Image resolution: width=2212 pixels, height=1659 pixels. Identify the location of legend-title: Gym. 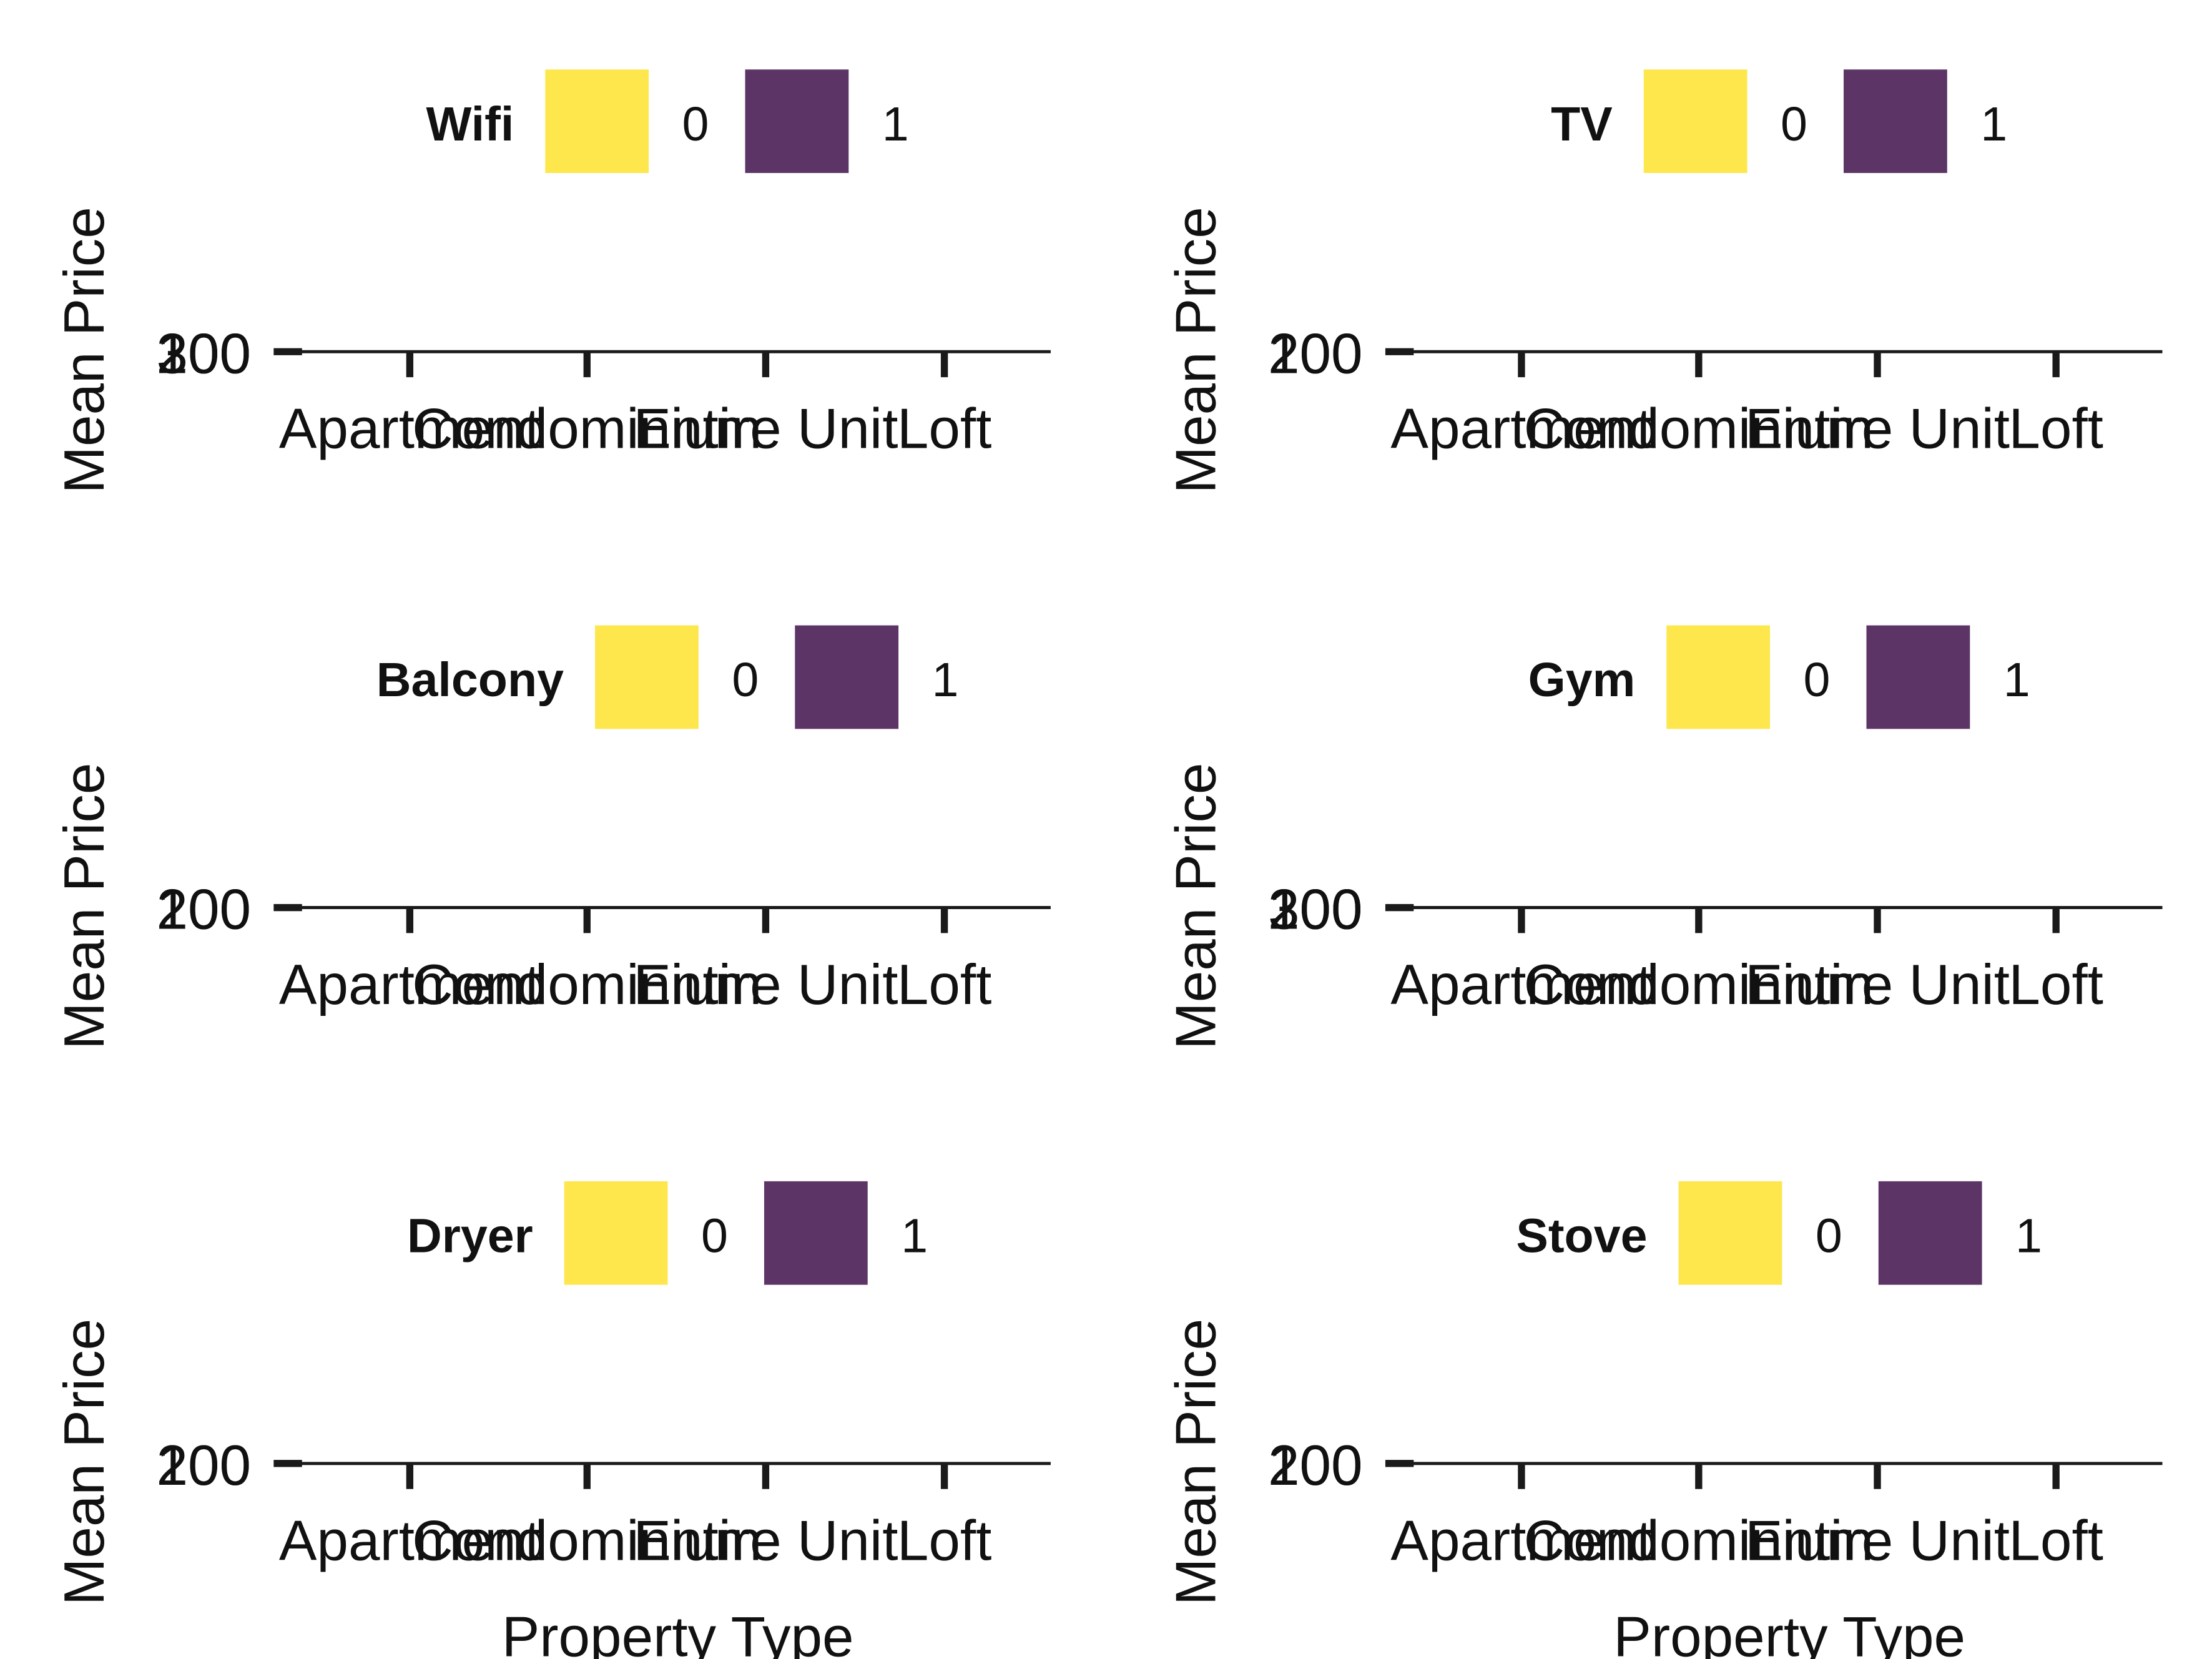
(1582, 680).